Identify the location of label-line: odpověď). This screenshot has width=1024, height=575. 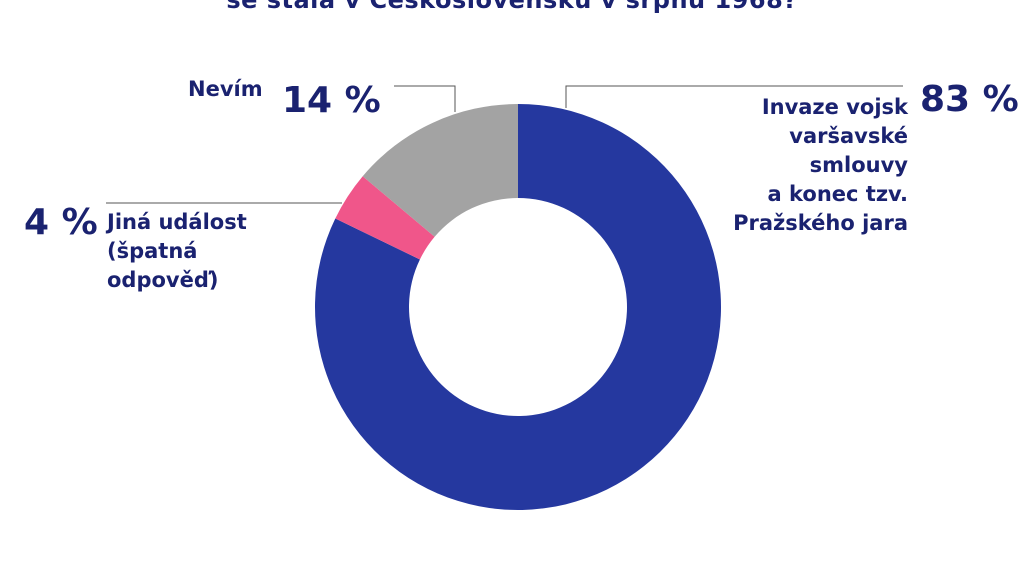
(163, 280).